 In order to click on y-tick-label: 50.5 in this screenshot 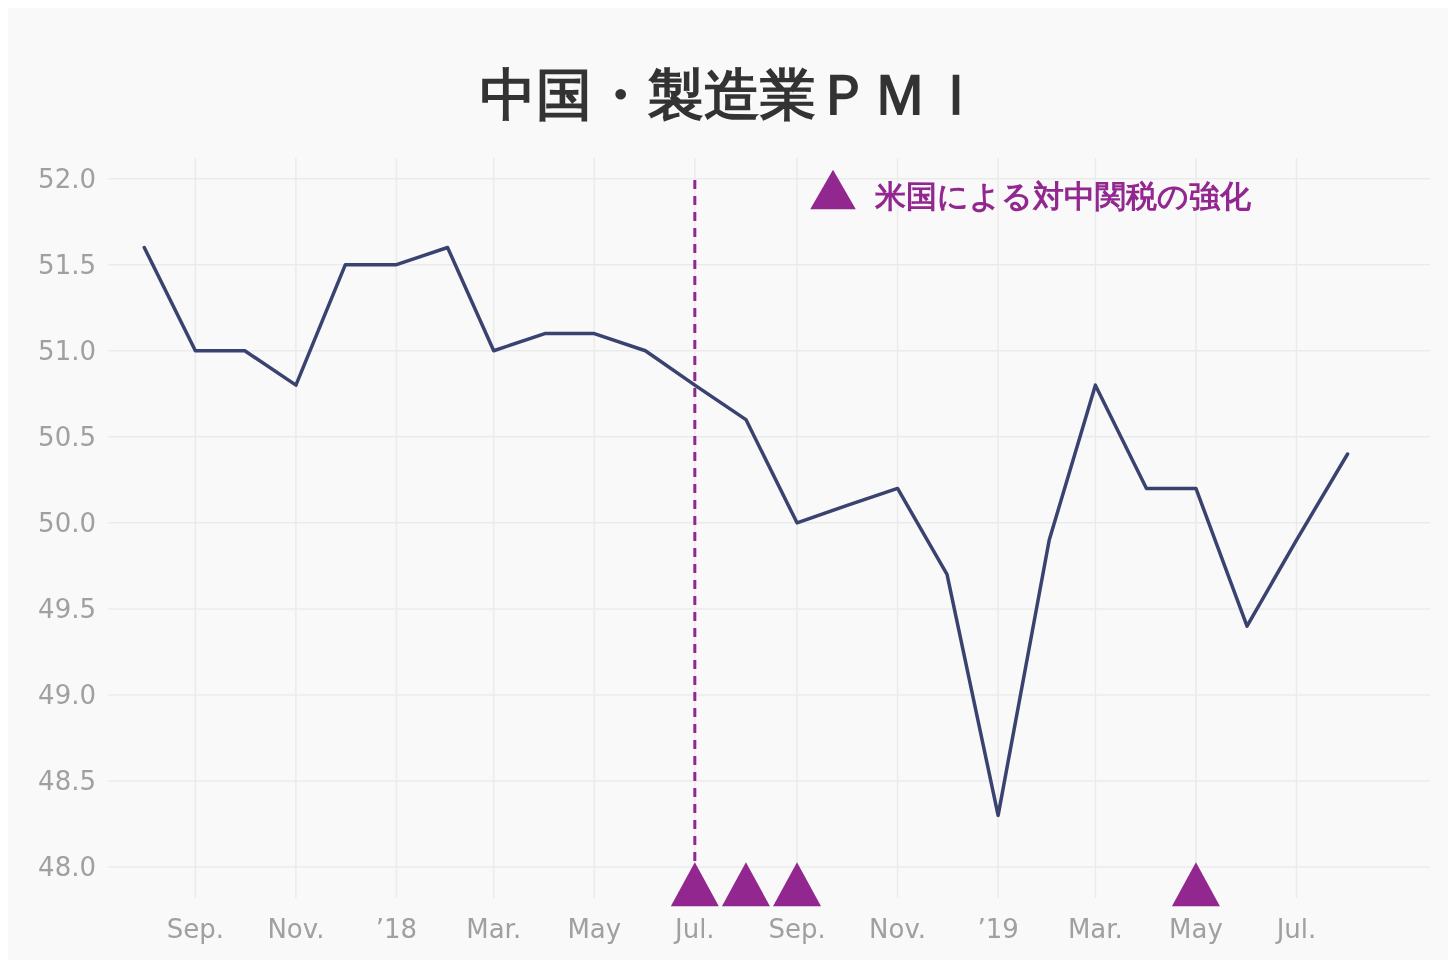, I will do `click(67, 436)`.